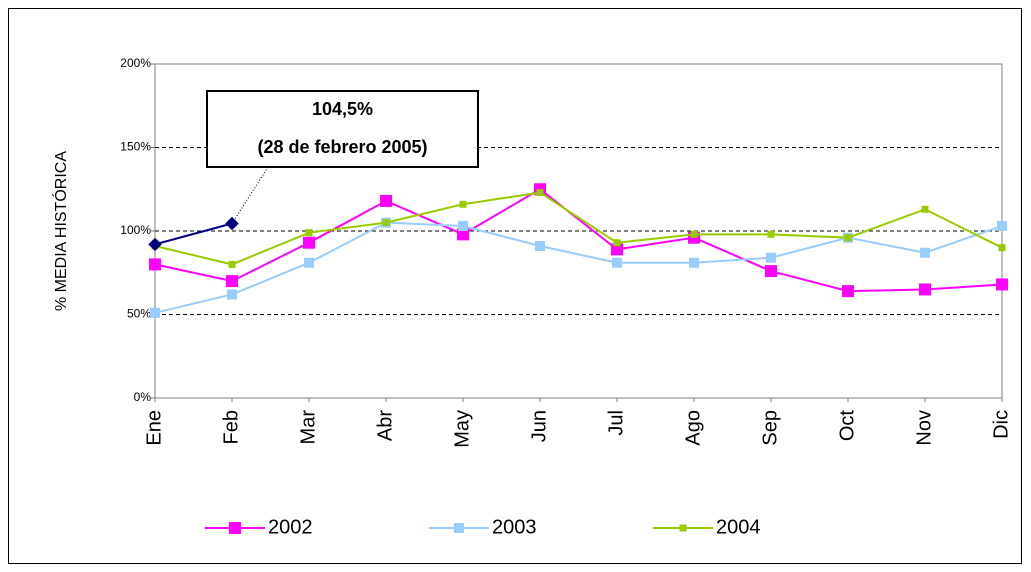  I want to click on y-tick-label: 0%, so click(143, 397).